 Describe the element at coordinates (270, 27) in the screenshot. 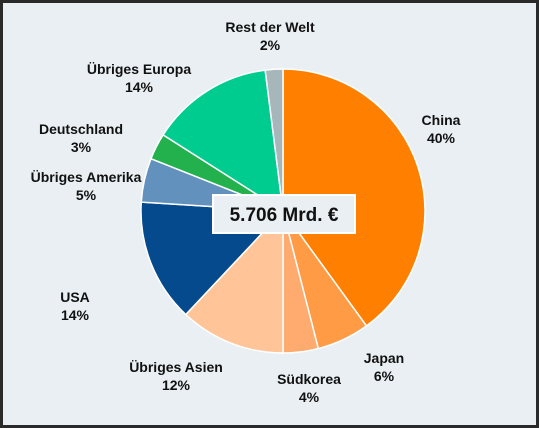

I see `slice-label-name: Rest der Welt` at that location.